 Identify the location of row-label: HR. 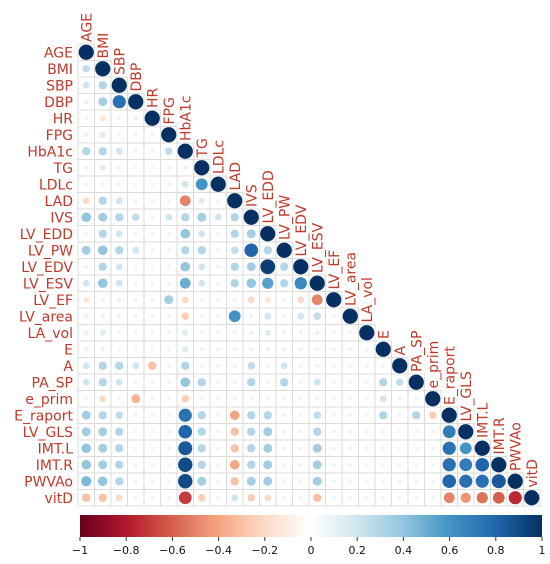
(63, 119).